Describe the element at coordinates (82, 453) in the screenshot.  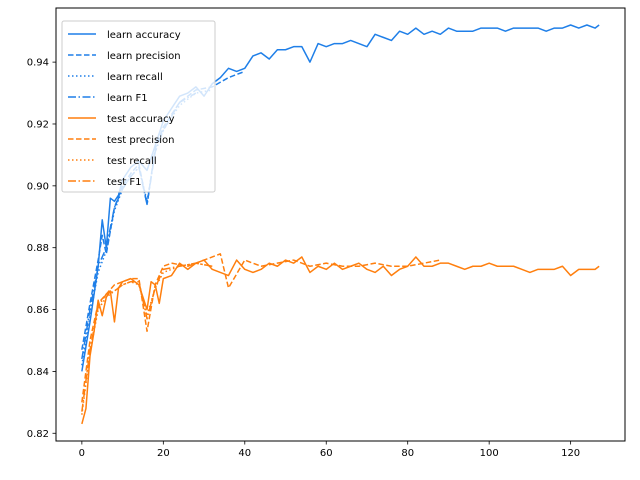
I see `x-tick-label: 0` at that location.